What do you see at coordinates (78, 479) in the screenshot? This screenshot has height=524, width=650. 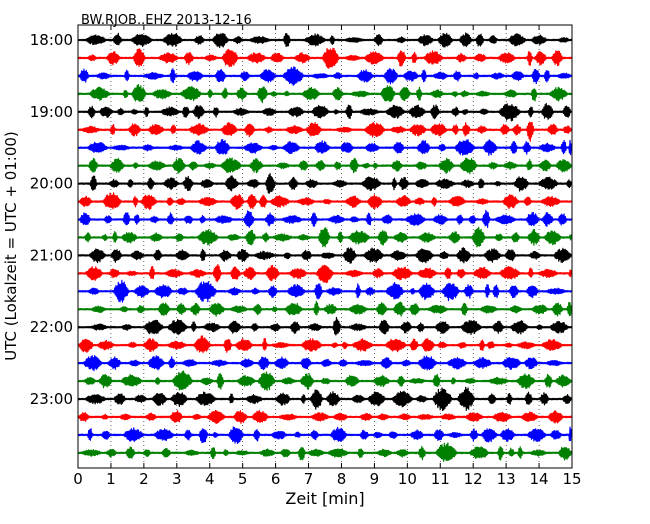 I see `x-tick-label: 0` at bounding box center [78, 479].